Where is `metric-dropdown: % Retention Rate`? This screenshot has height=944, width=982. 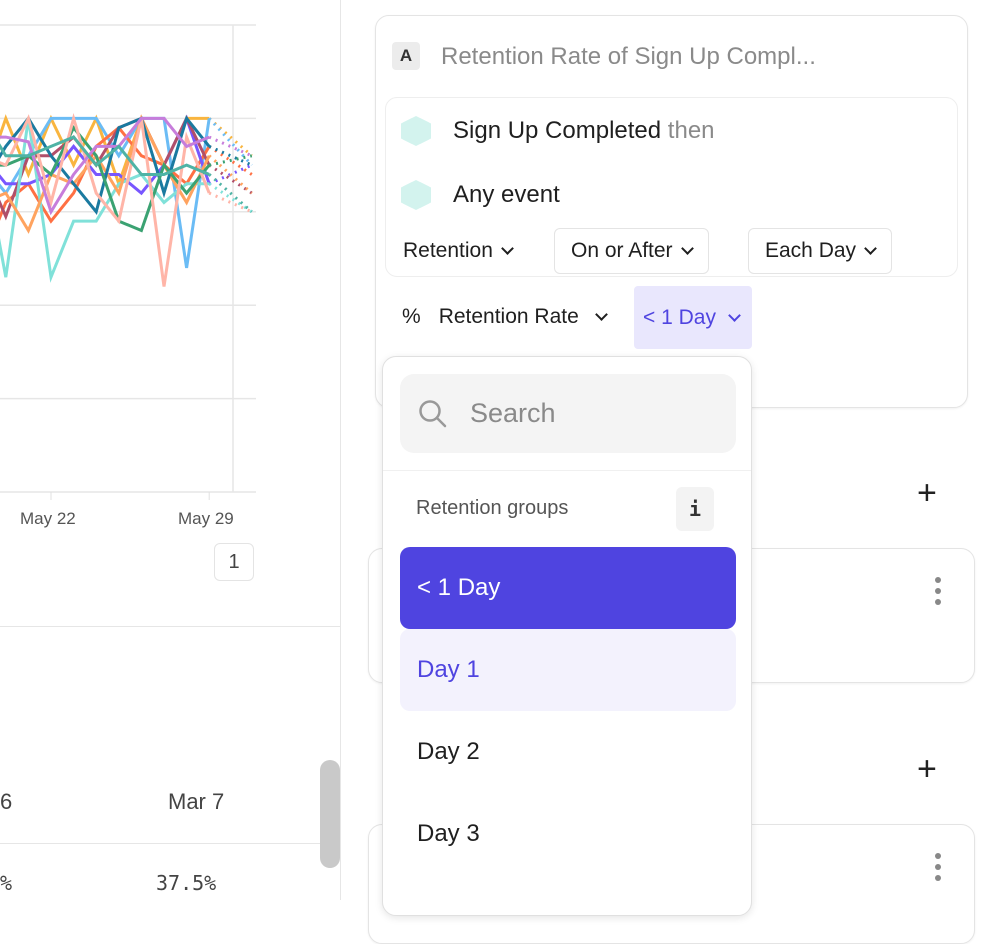 metric-dropdown: % Retention Rate is located at coordinates (505, 317).